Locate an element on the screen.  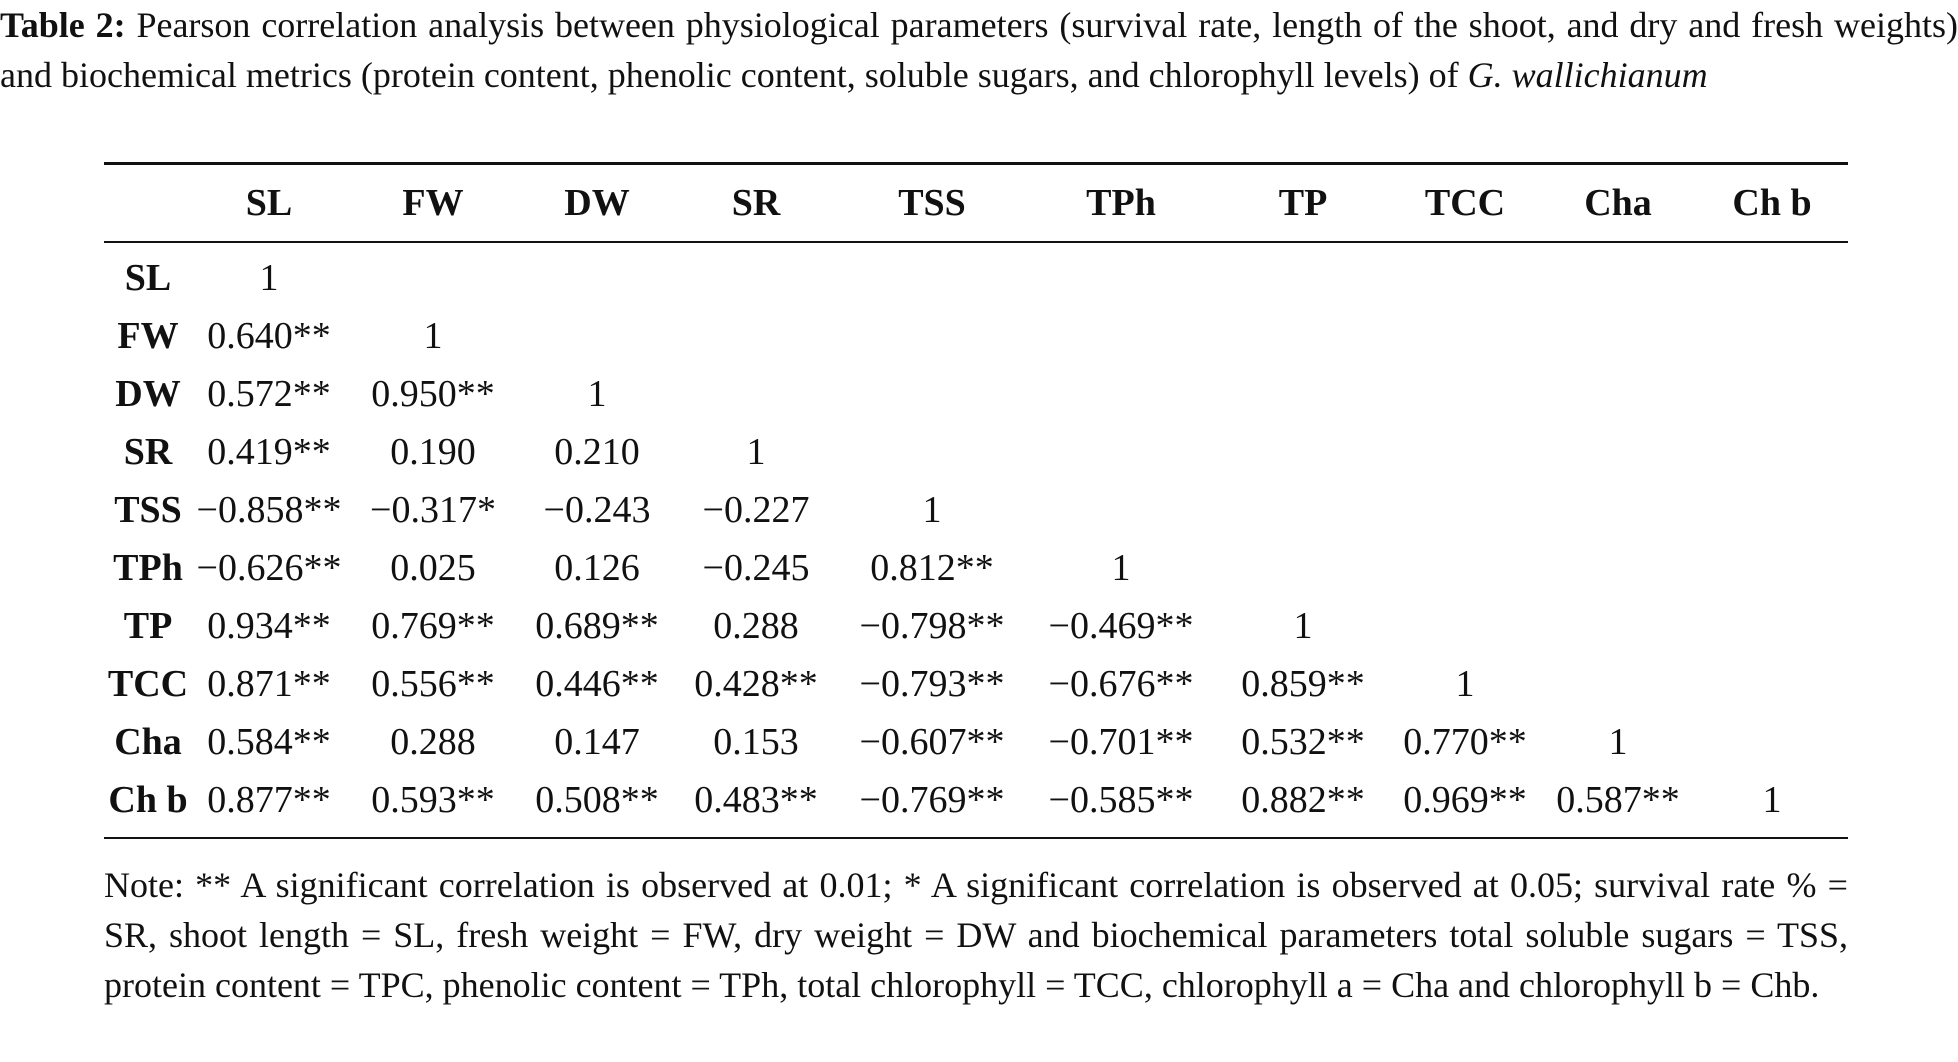
table-cell: 0.859** is located at coordinates (1303, 684).